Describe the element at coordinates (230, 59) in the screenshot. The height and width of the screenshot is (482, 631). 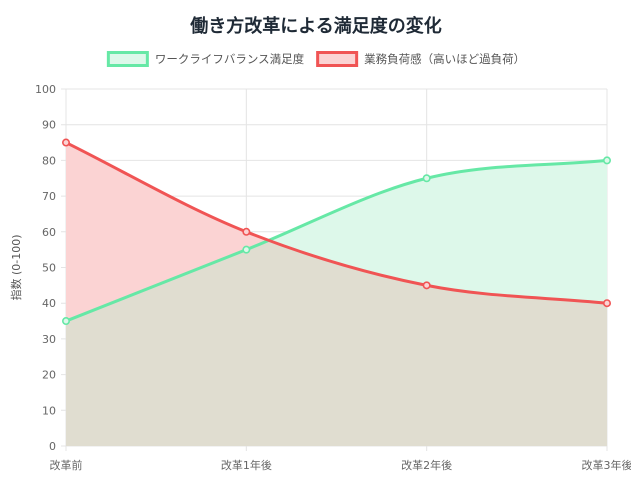
I see `legend-label: ワークライフバランス満足度` at that location.